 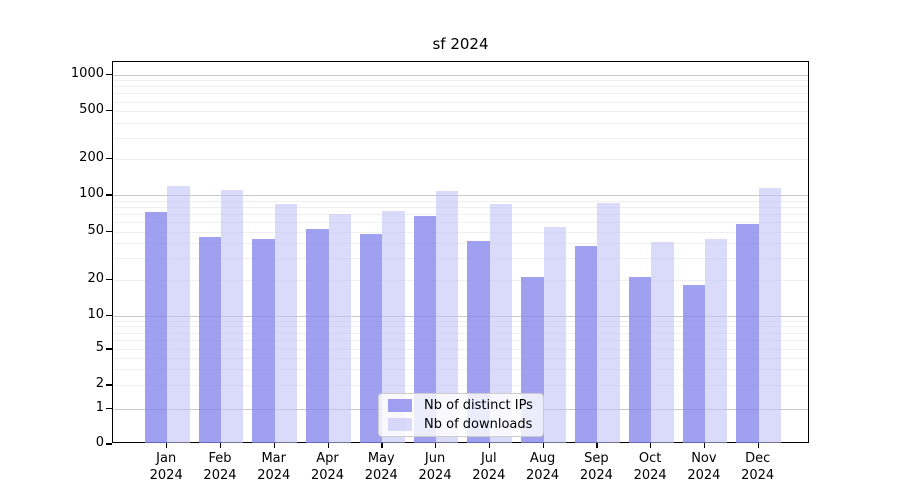 I want to click on bar-apr-downloads, so click(x=339, y=328).